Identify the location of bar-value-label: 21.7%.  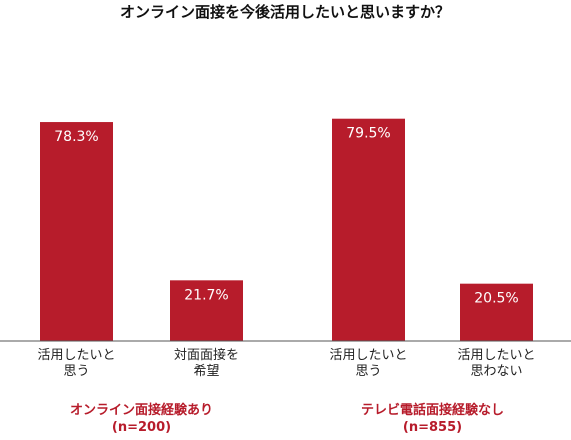
(206, 295).